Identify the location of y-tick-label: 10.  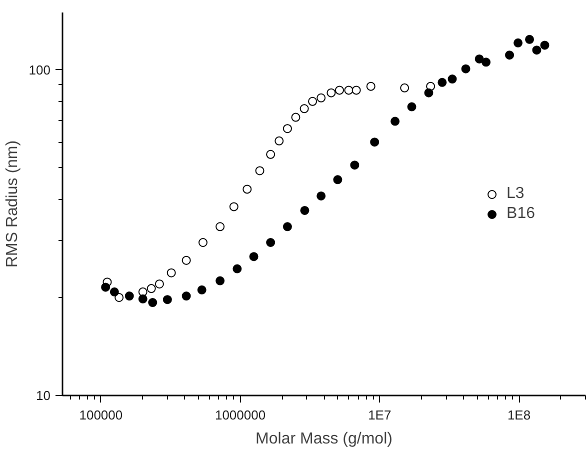
(43, 395).